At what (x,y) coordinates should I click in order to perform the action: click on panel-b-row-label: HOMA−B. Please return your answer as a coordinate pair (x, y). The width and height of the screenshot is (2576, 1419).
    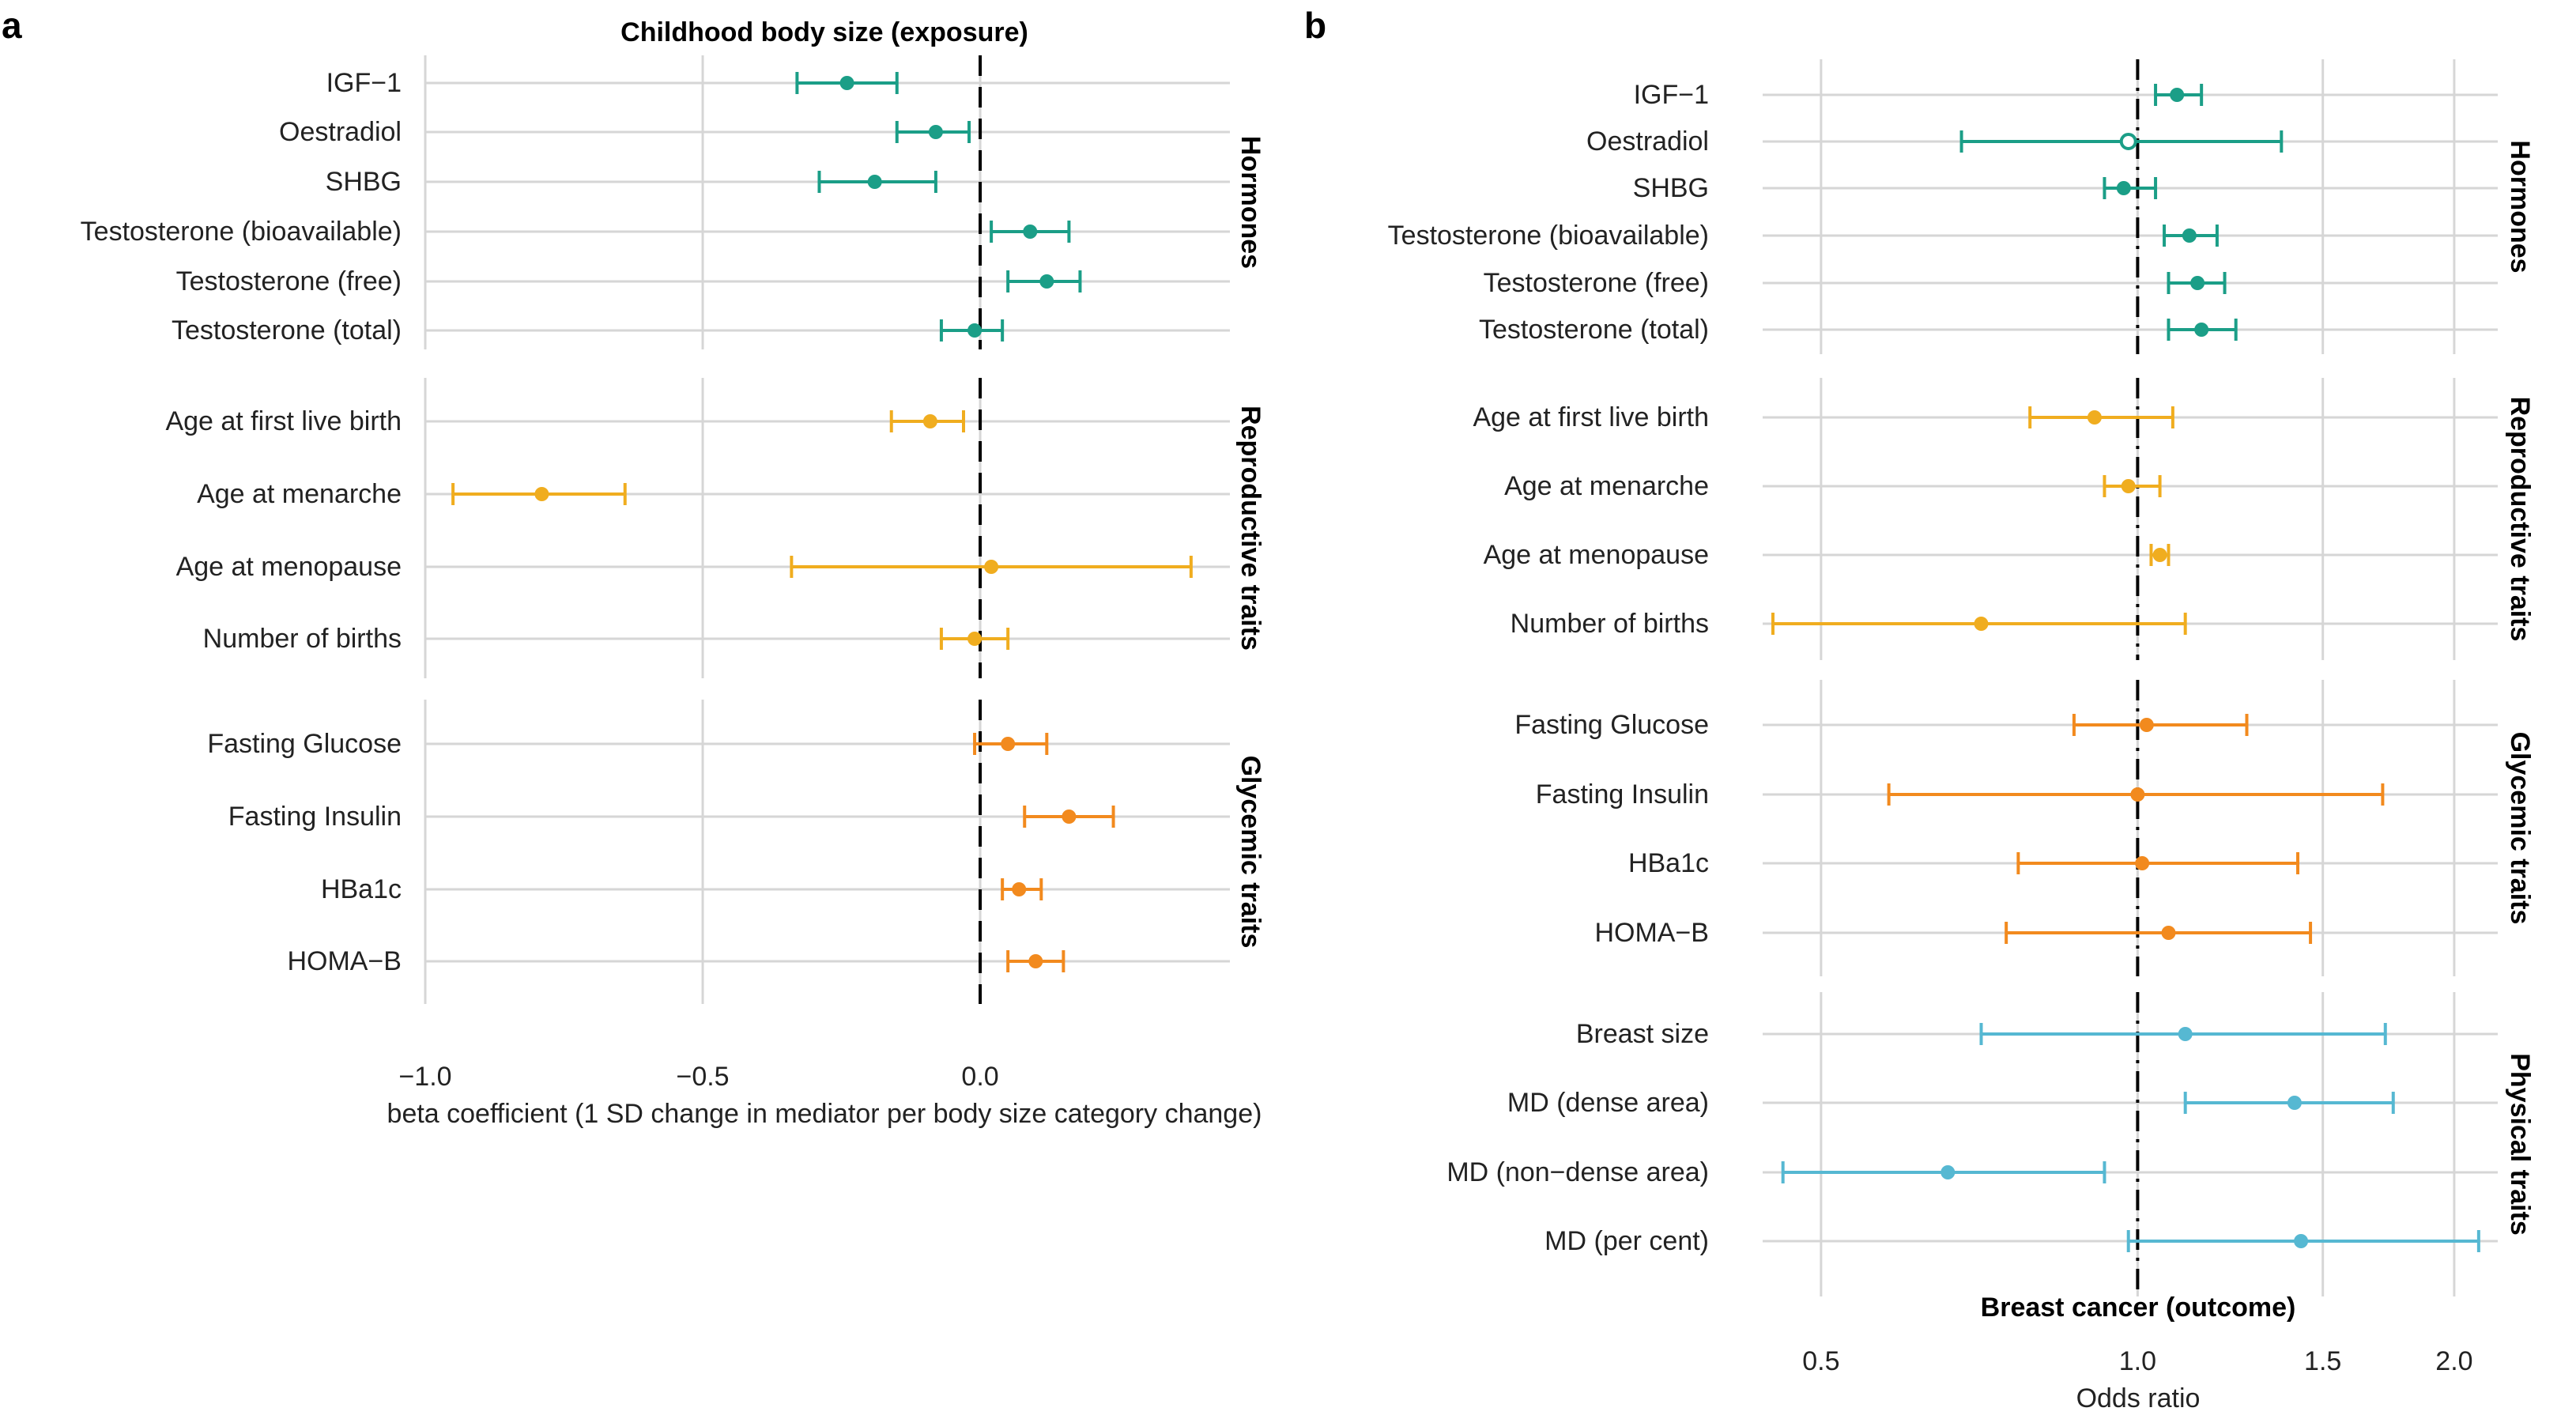
    Looking at the image, I should click on (1651, 933).